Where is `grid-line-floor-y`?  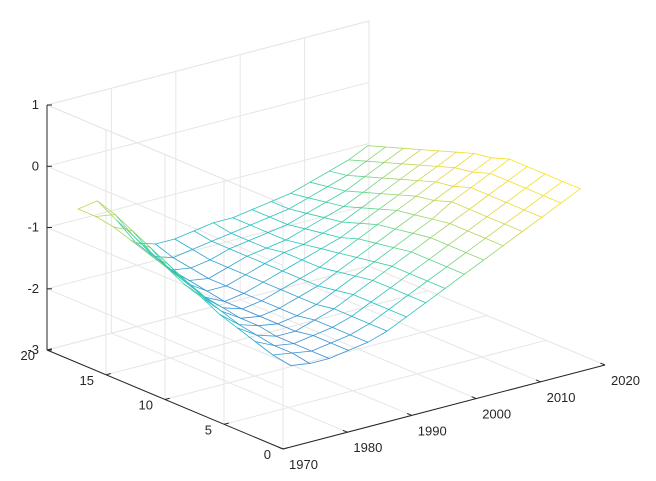 grid-line-floor-y is located at coordinates (267, 333).